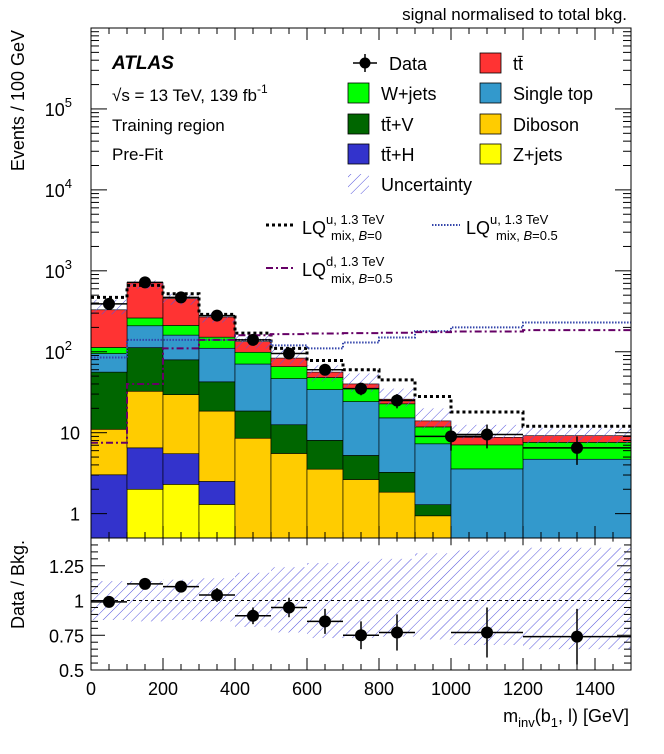 The height and width of the screenshot is (754, 664). Describe the element at coordinates (408, 64) in the screenshot. I see `svg-text: Data` at that location.